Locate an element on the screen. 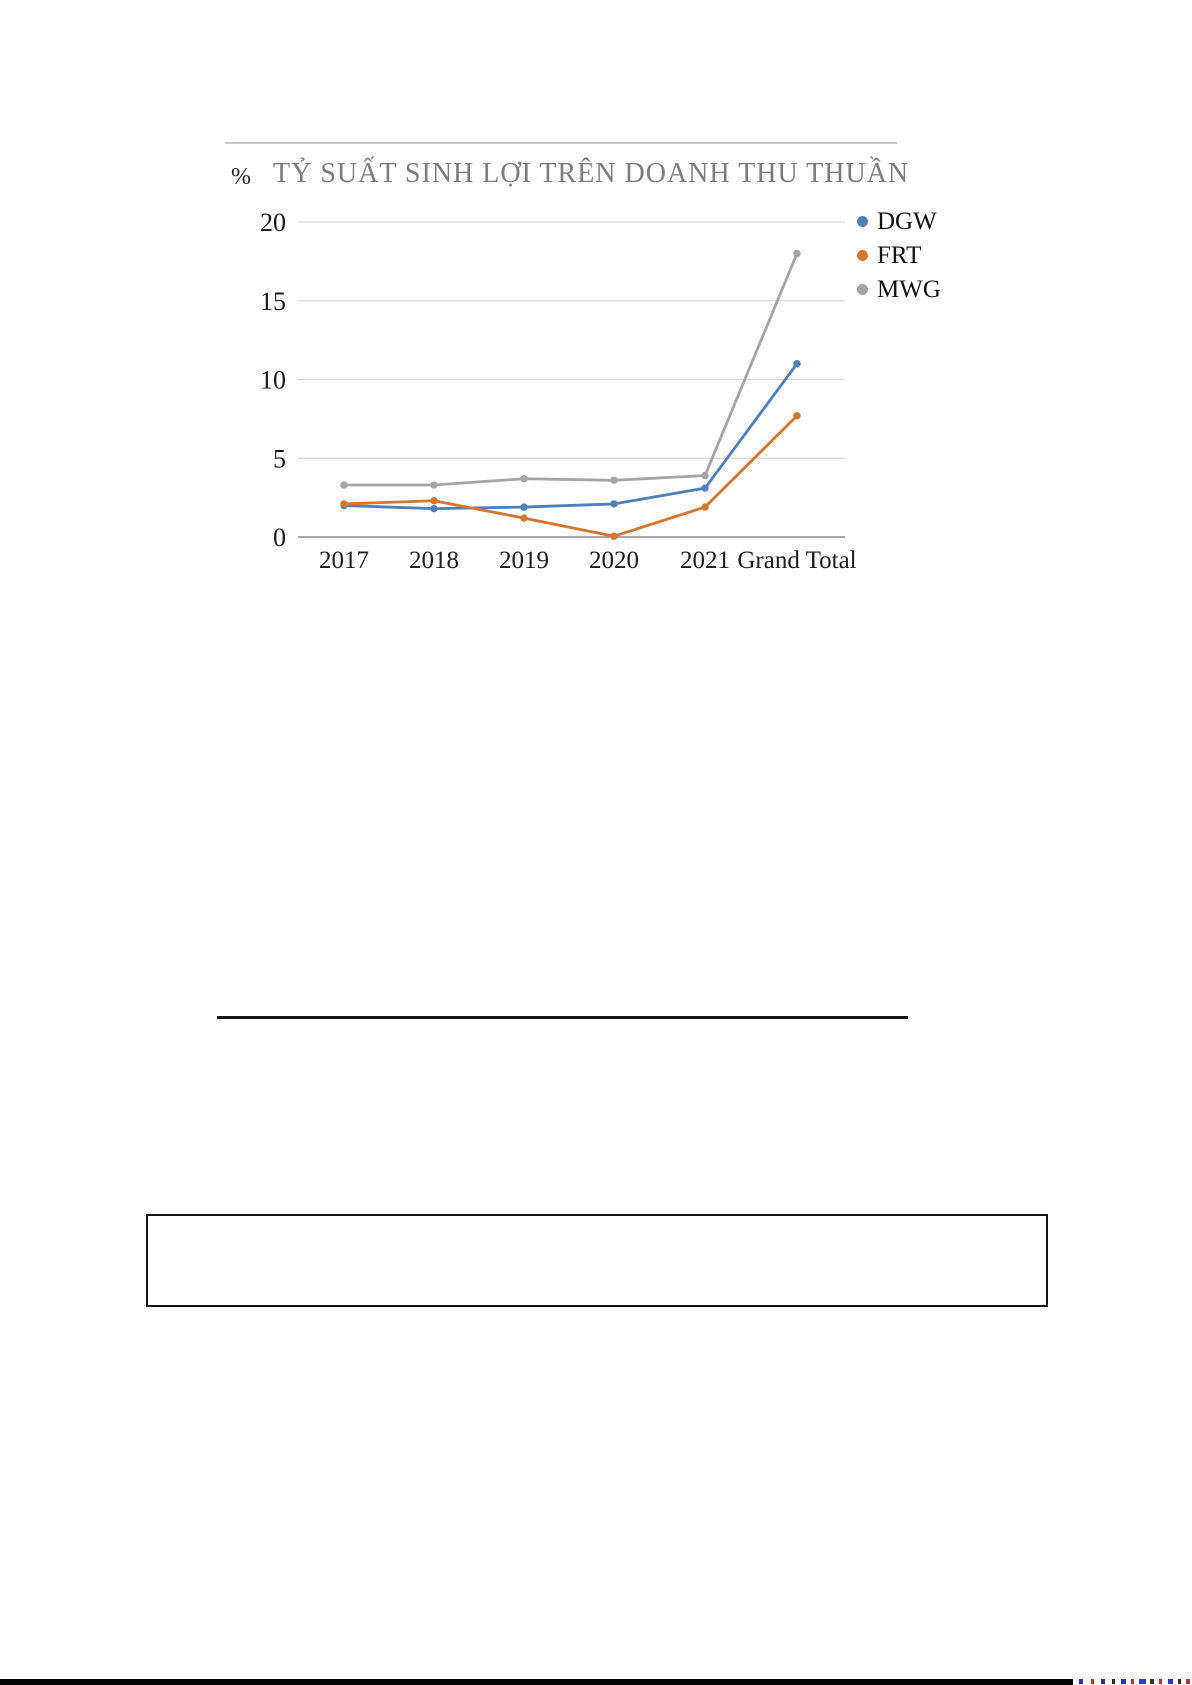  legend-item-dgw: DGW is located at coordinates (899, 221).